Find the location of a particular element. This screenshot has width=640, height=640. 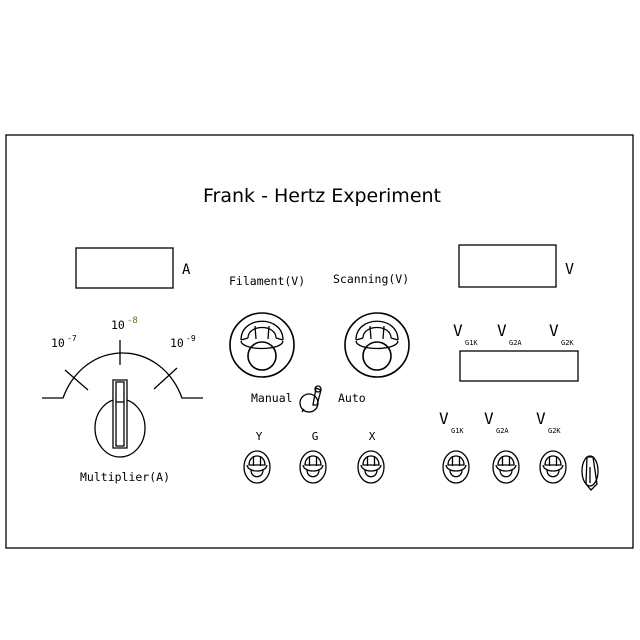

scanning-knob is located at coordinates (377, 345).